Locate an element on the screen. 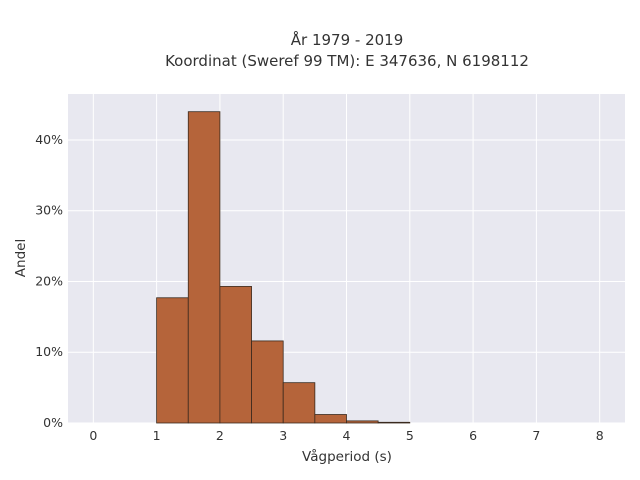 The width and height of the screenshot is (640, 480). y-tick-labels: 0% 10% 20% 30% 40% is located at coordinates (49, 281).